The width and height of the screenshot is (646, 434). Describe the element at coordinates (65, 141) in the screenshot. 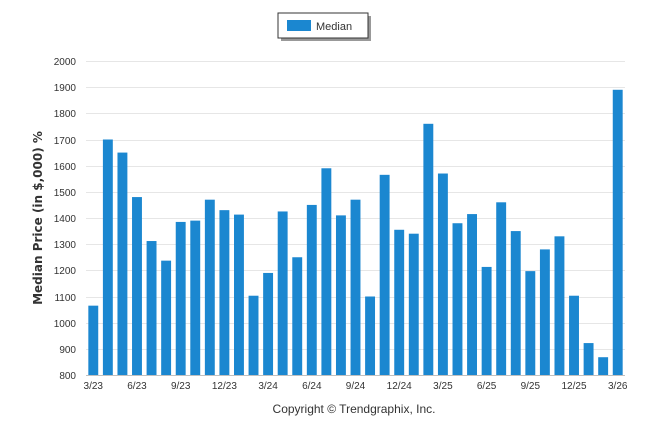

I see `y-tick-label: 1700` at that location.